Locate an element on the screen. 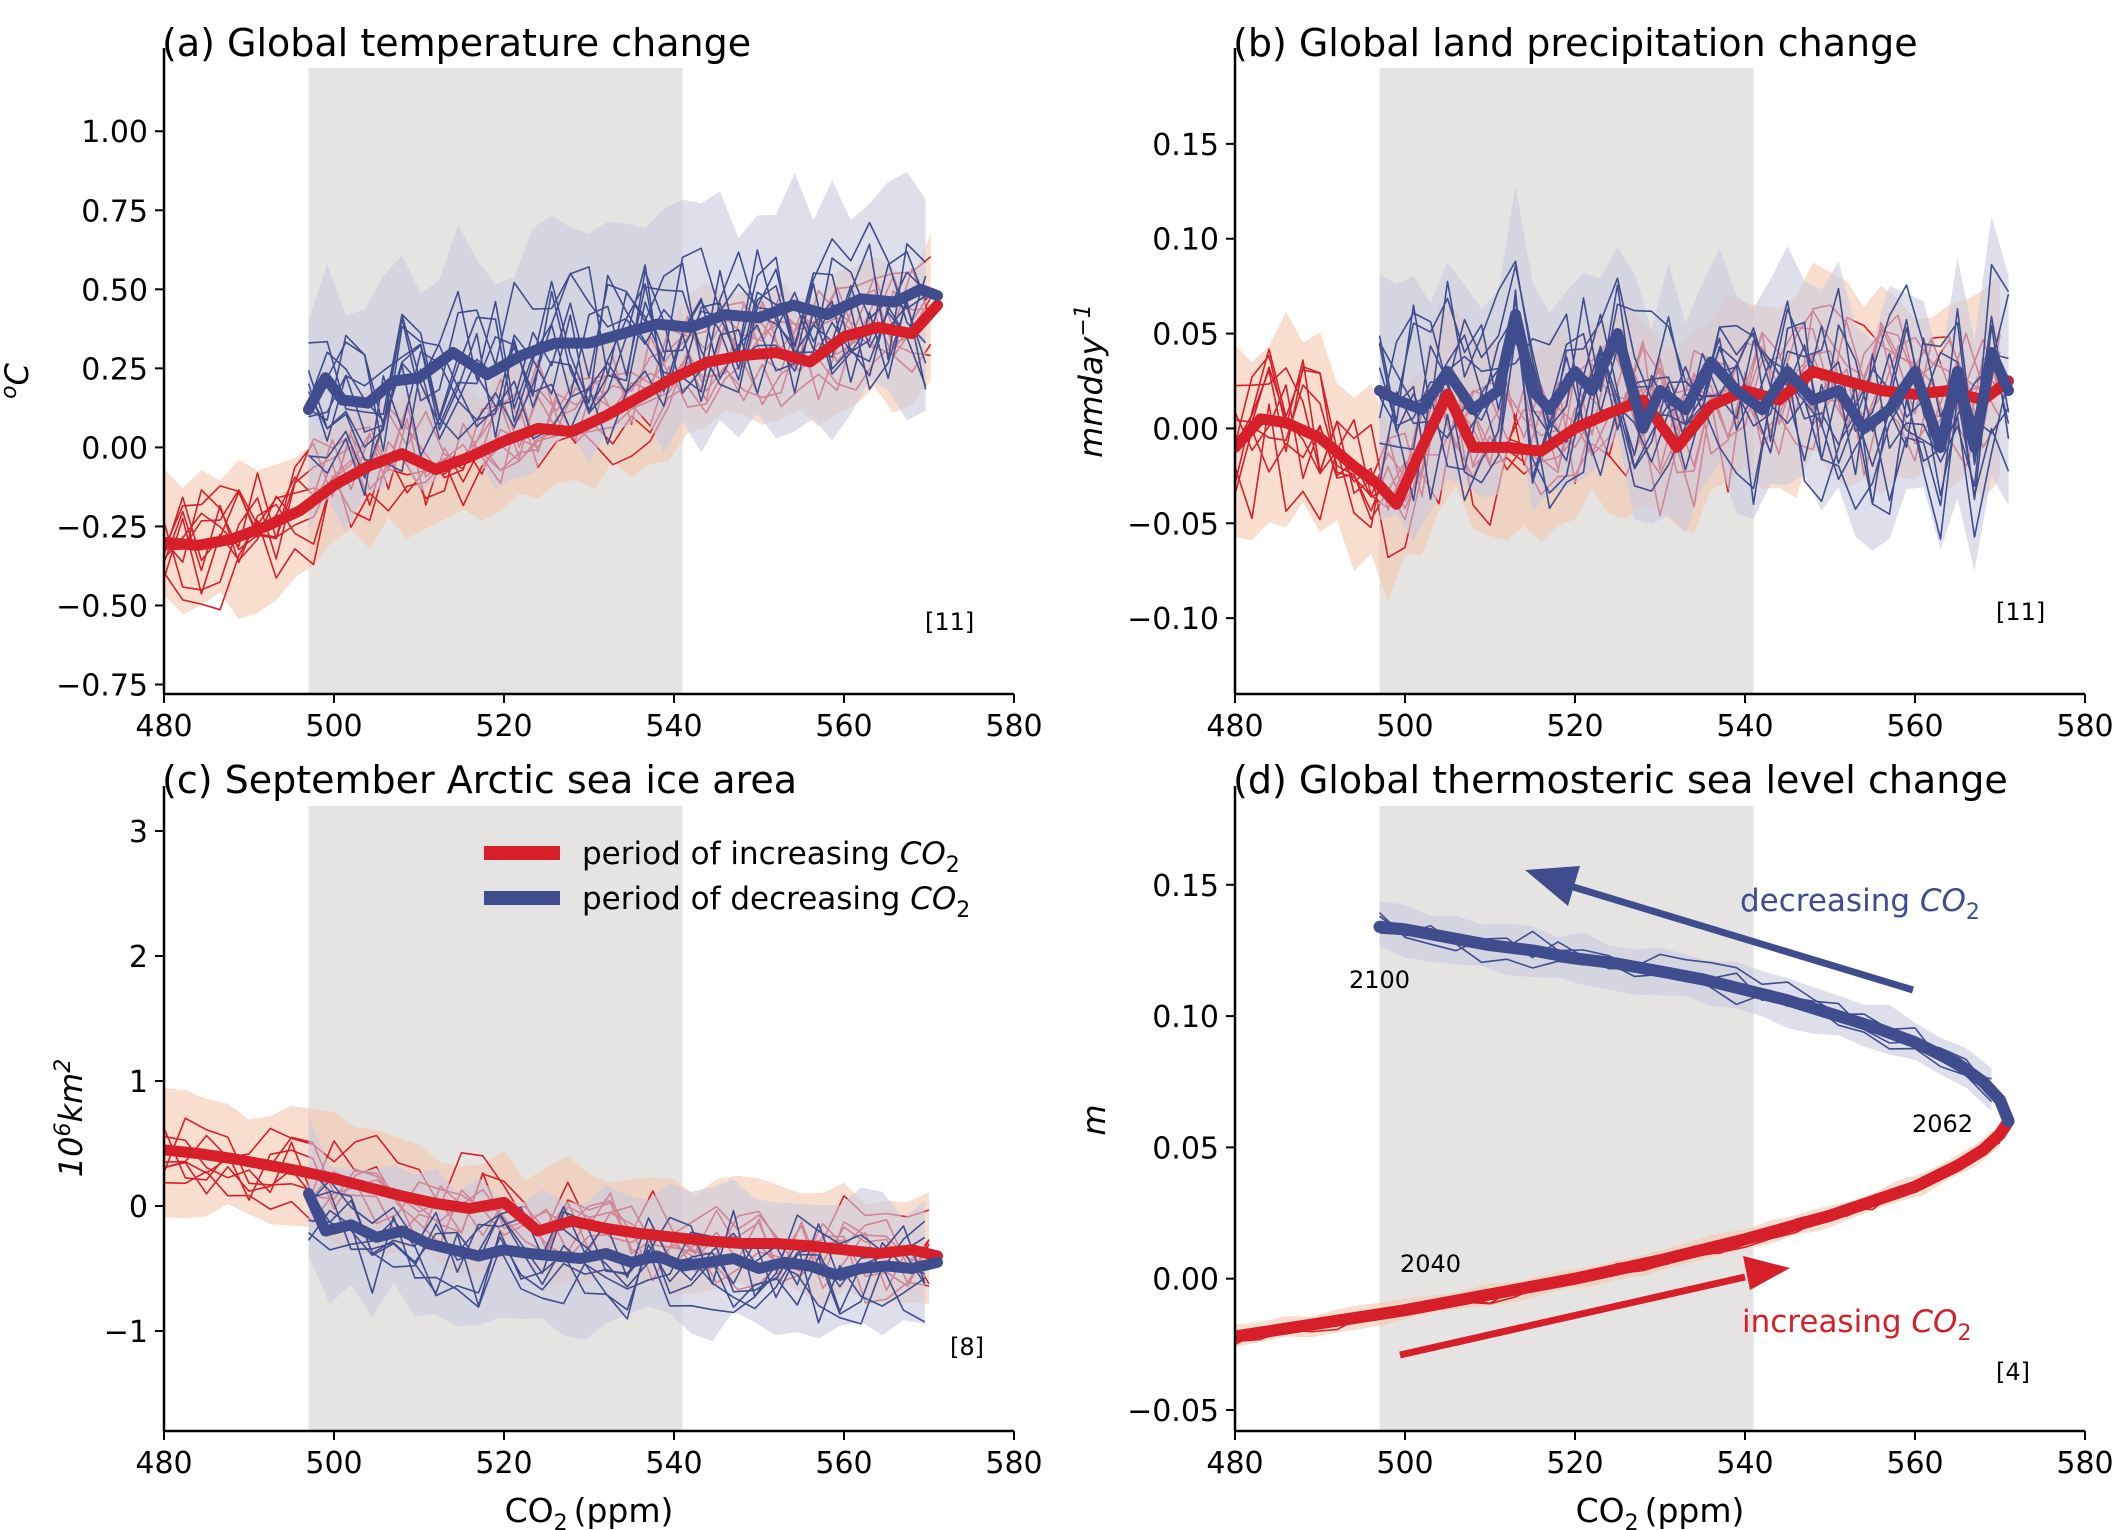 Image resolution: width=2126 pixels, height=1530 pixels. y-tick-label: −0.50 is located at coordinates (102, 606).